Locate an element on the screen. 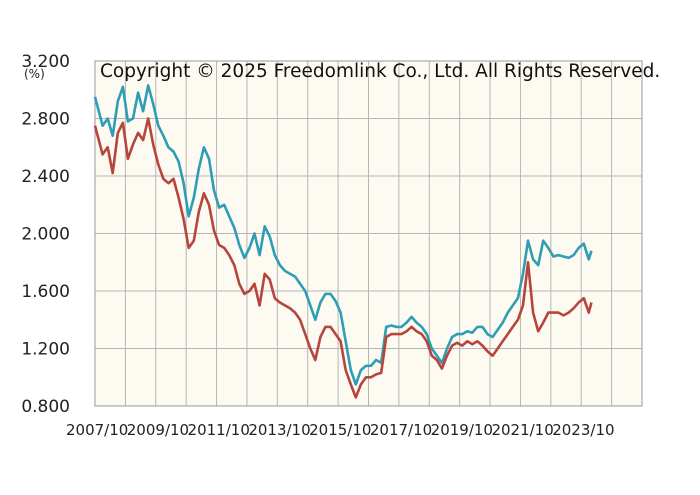 The image size is (700, 495). y-tick-label: 2.000 is located at coordinates (45, 235).